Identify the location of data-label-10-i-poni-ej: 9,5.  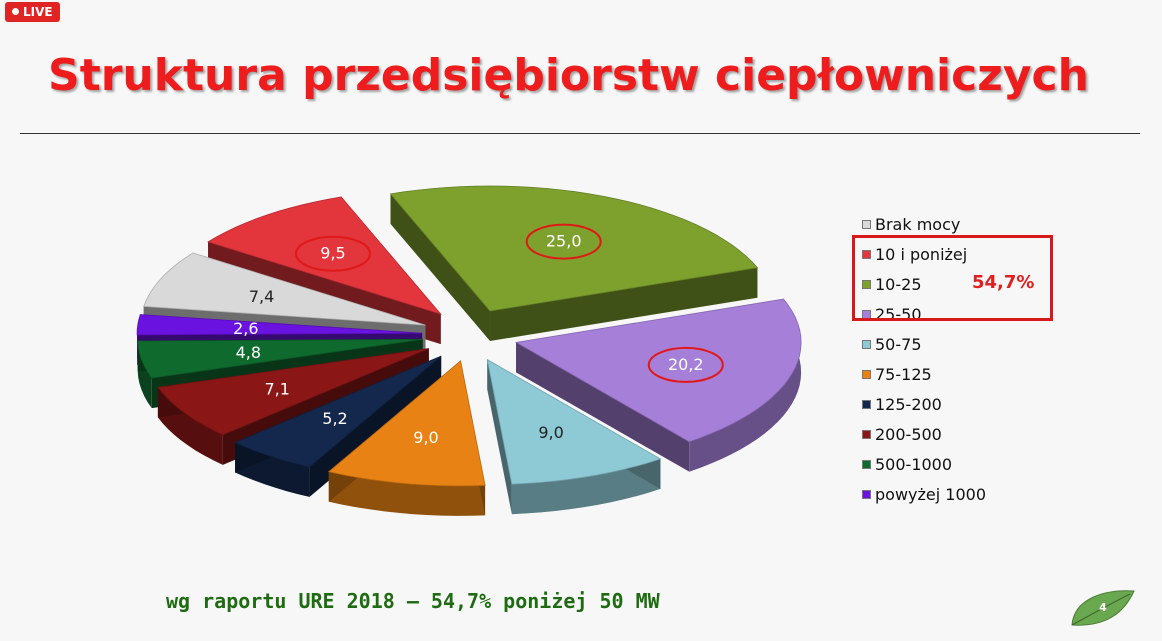
(332, 253).